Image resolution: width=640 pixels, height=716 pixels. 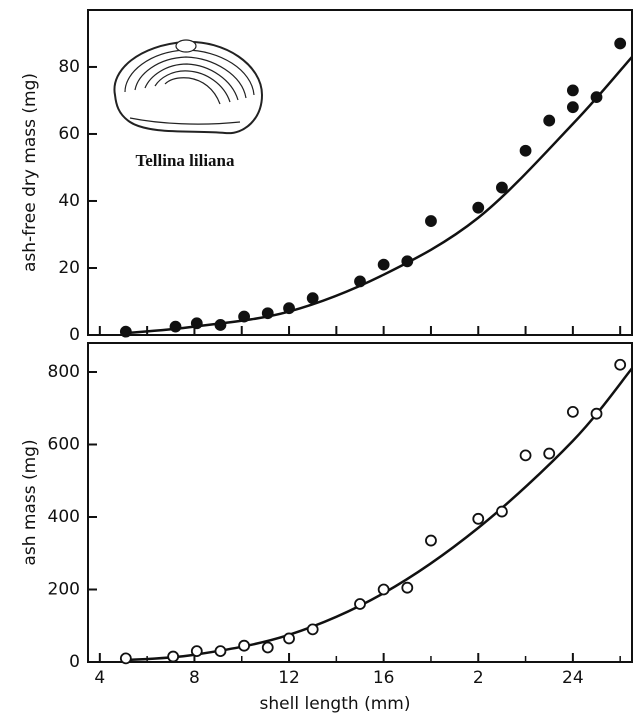 I want to click on x-tick-label: 12, so click(x=289, y=678).